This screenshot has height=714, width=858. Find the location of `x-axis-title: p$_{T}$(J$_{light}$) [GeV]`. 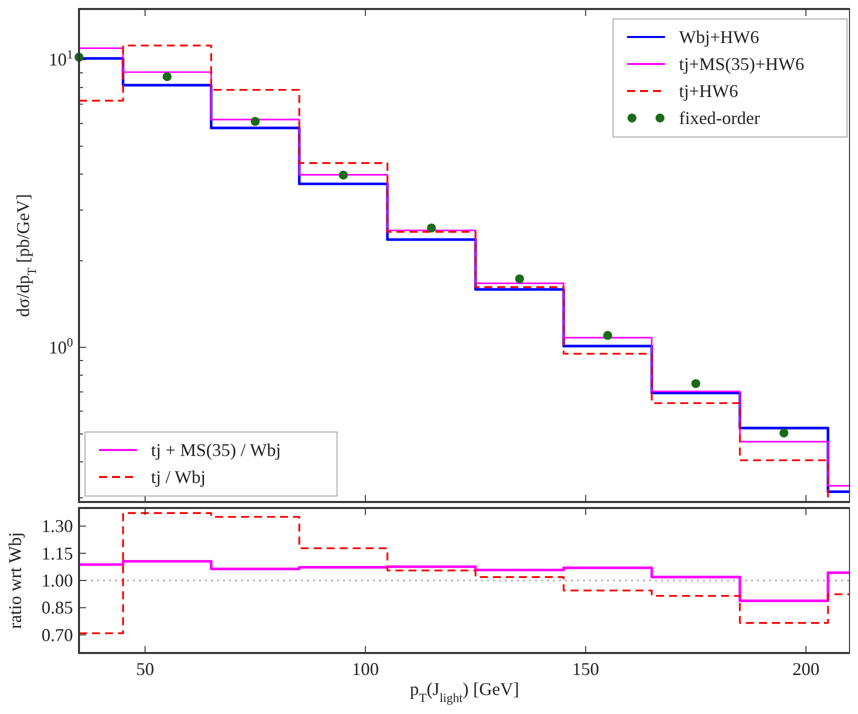

x-axis-title: p$_{T}$(J$_{light}$) [GeV] is located at coordinates (465, 692).